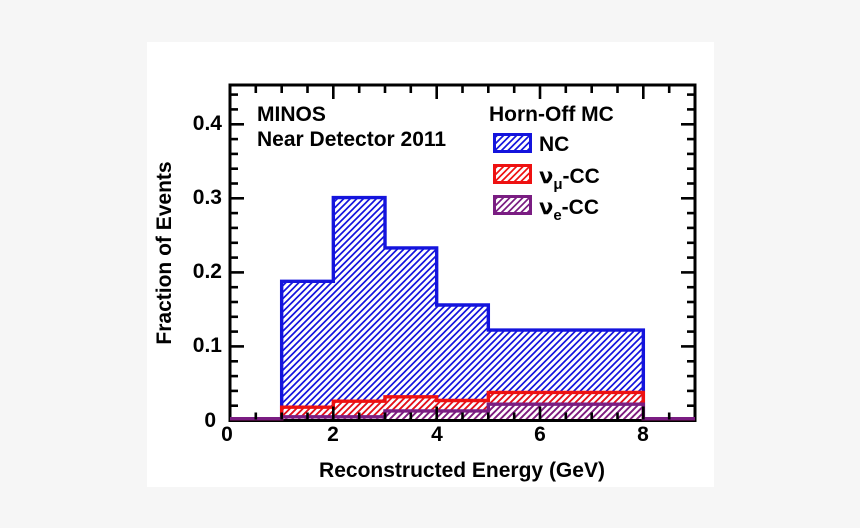 This screenshot has height=528, width=860. What do you see at coordinates (512, 143) in the screenshot?
I see `nc-swatch-icon` at bounding box center [512, 143].